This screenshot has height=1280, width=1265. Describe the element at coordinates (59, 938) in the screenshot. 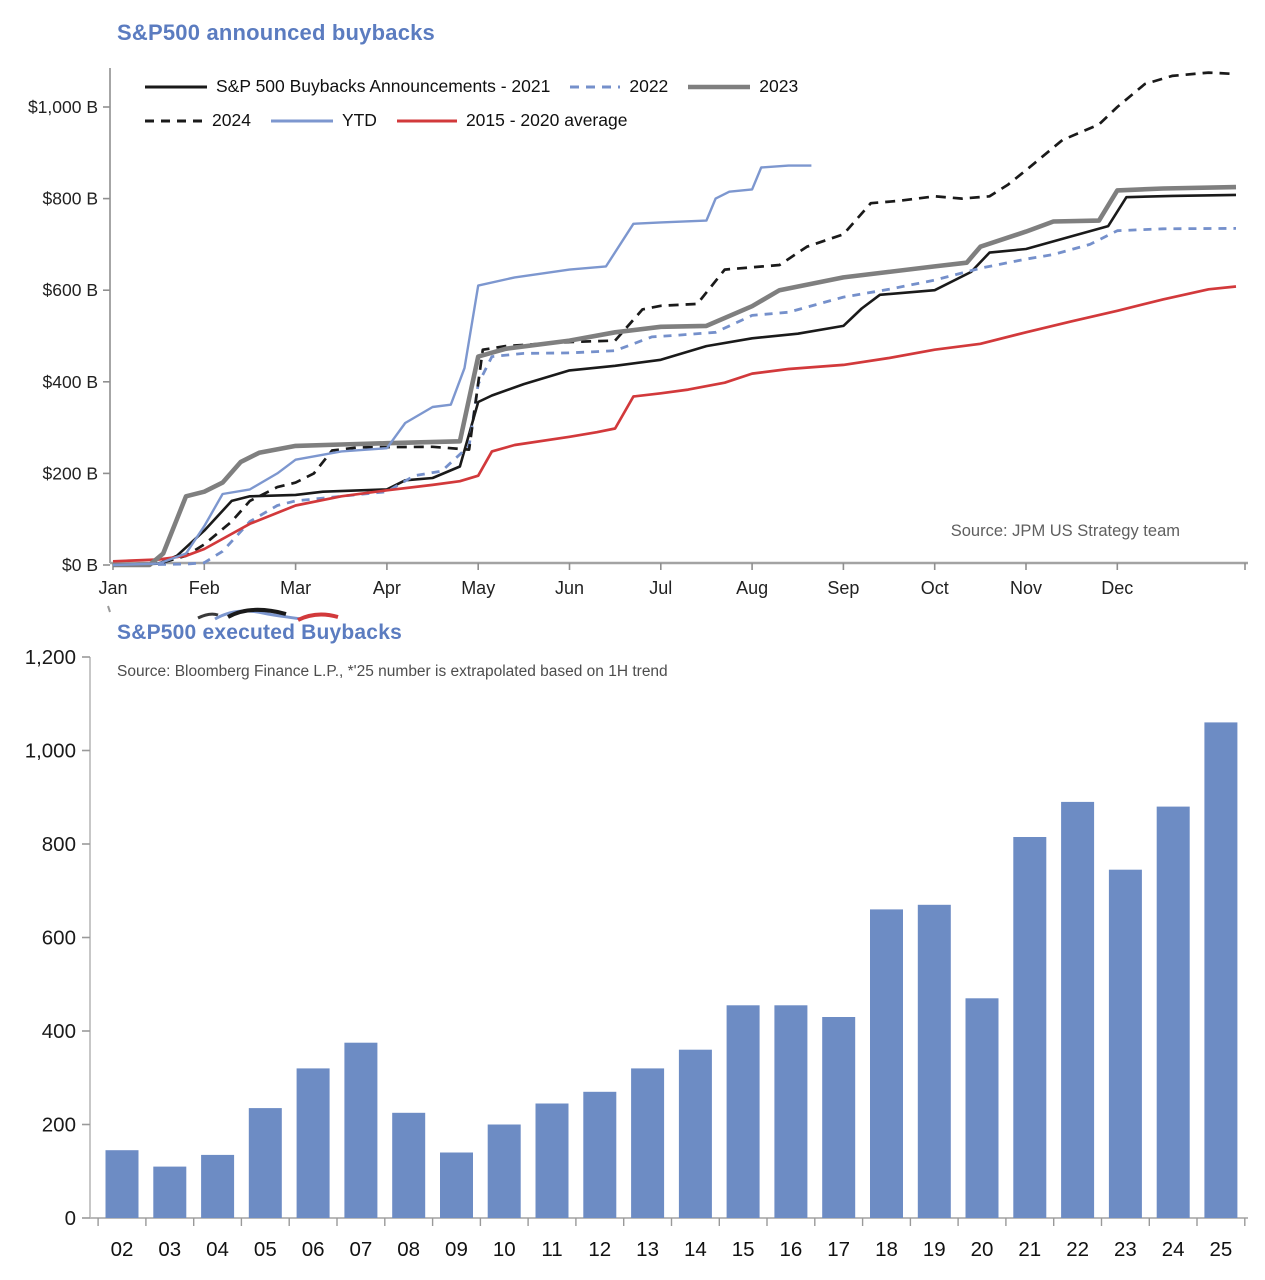

I see `y-tick-label: 600` at that location.